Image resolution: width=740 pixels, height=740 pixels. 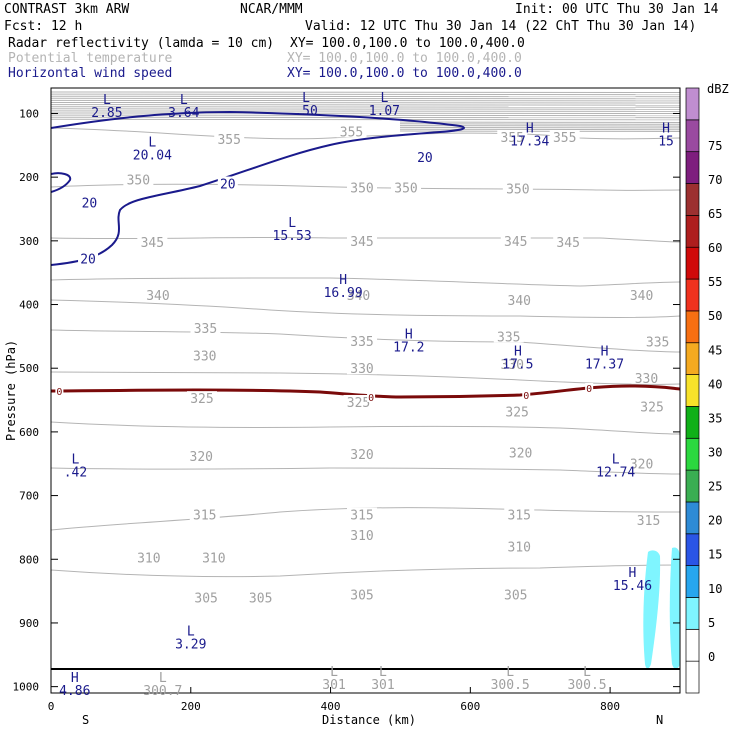 What do you see at coordinates (343, 293) in the screenshot?
I see `extremum-value: 16.99` at bounding box center [343, 293].